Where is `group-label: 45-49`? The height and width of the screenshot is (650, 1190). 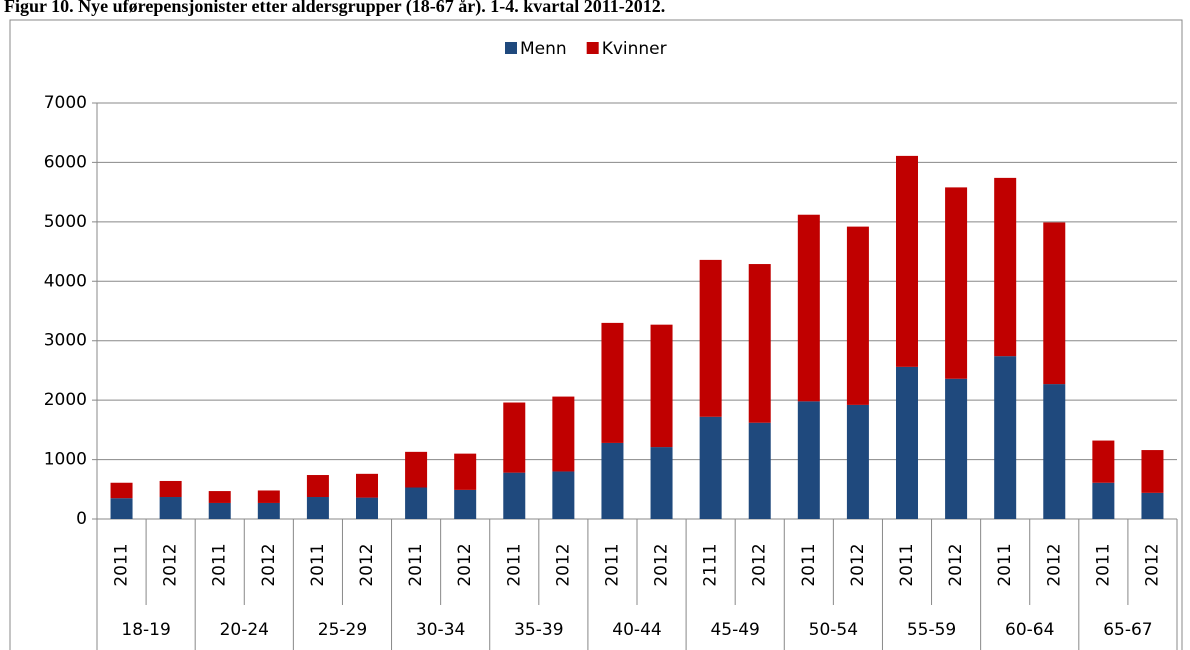 group-label: 45-49 is located at coordinates (734, 630).